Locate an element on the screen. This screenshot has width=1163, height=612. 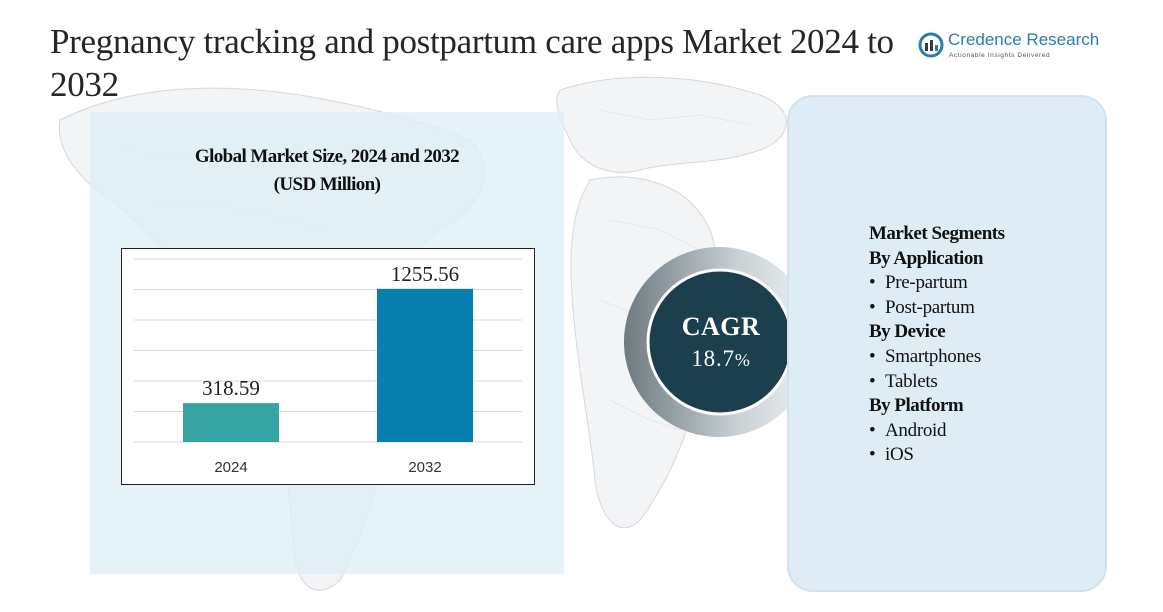
segment-item: • Tablets is located at coordinates (989, 382).